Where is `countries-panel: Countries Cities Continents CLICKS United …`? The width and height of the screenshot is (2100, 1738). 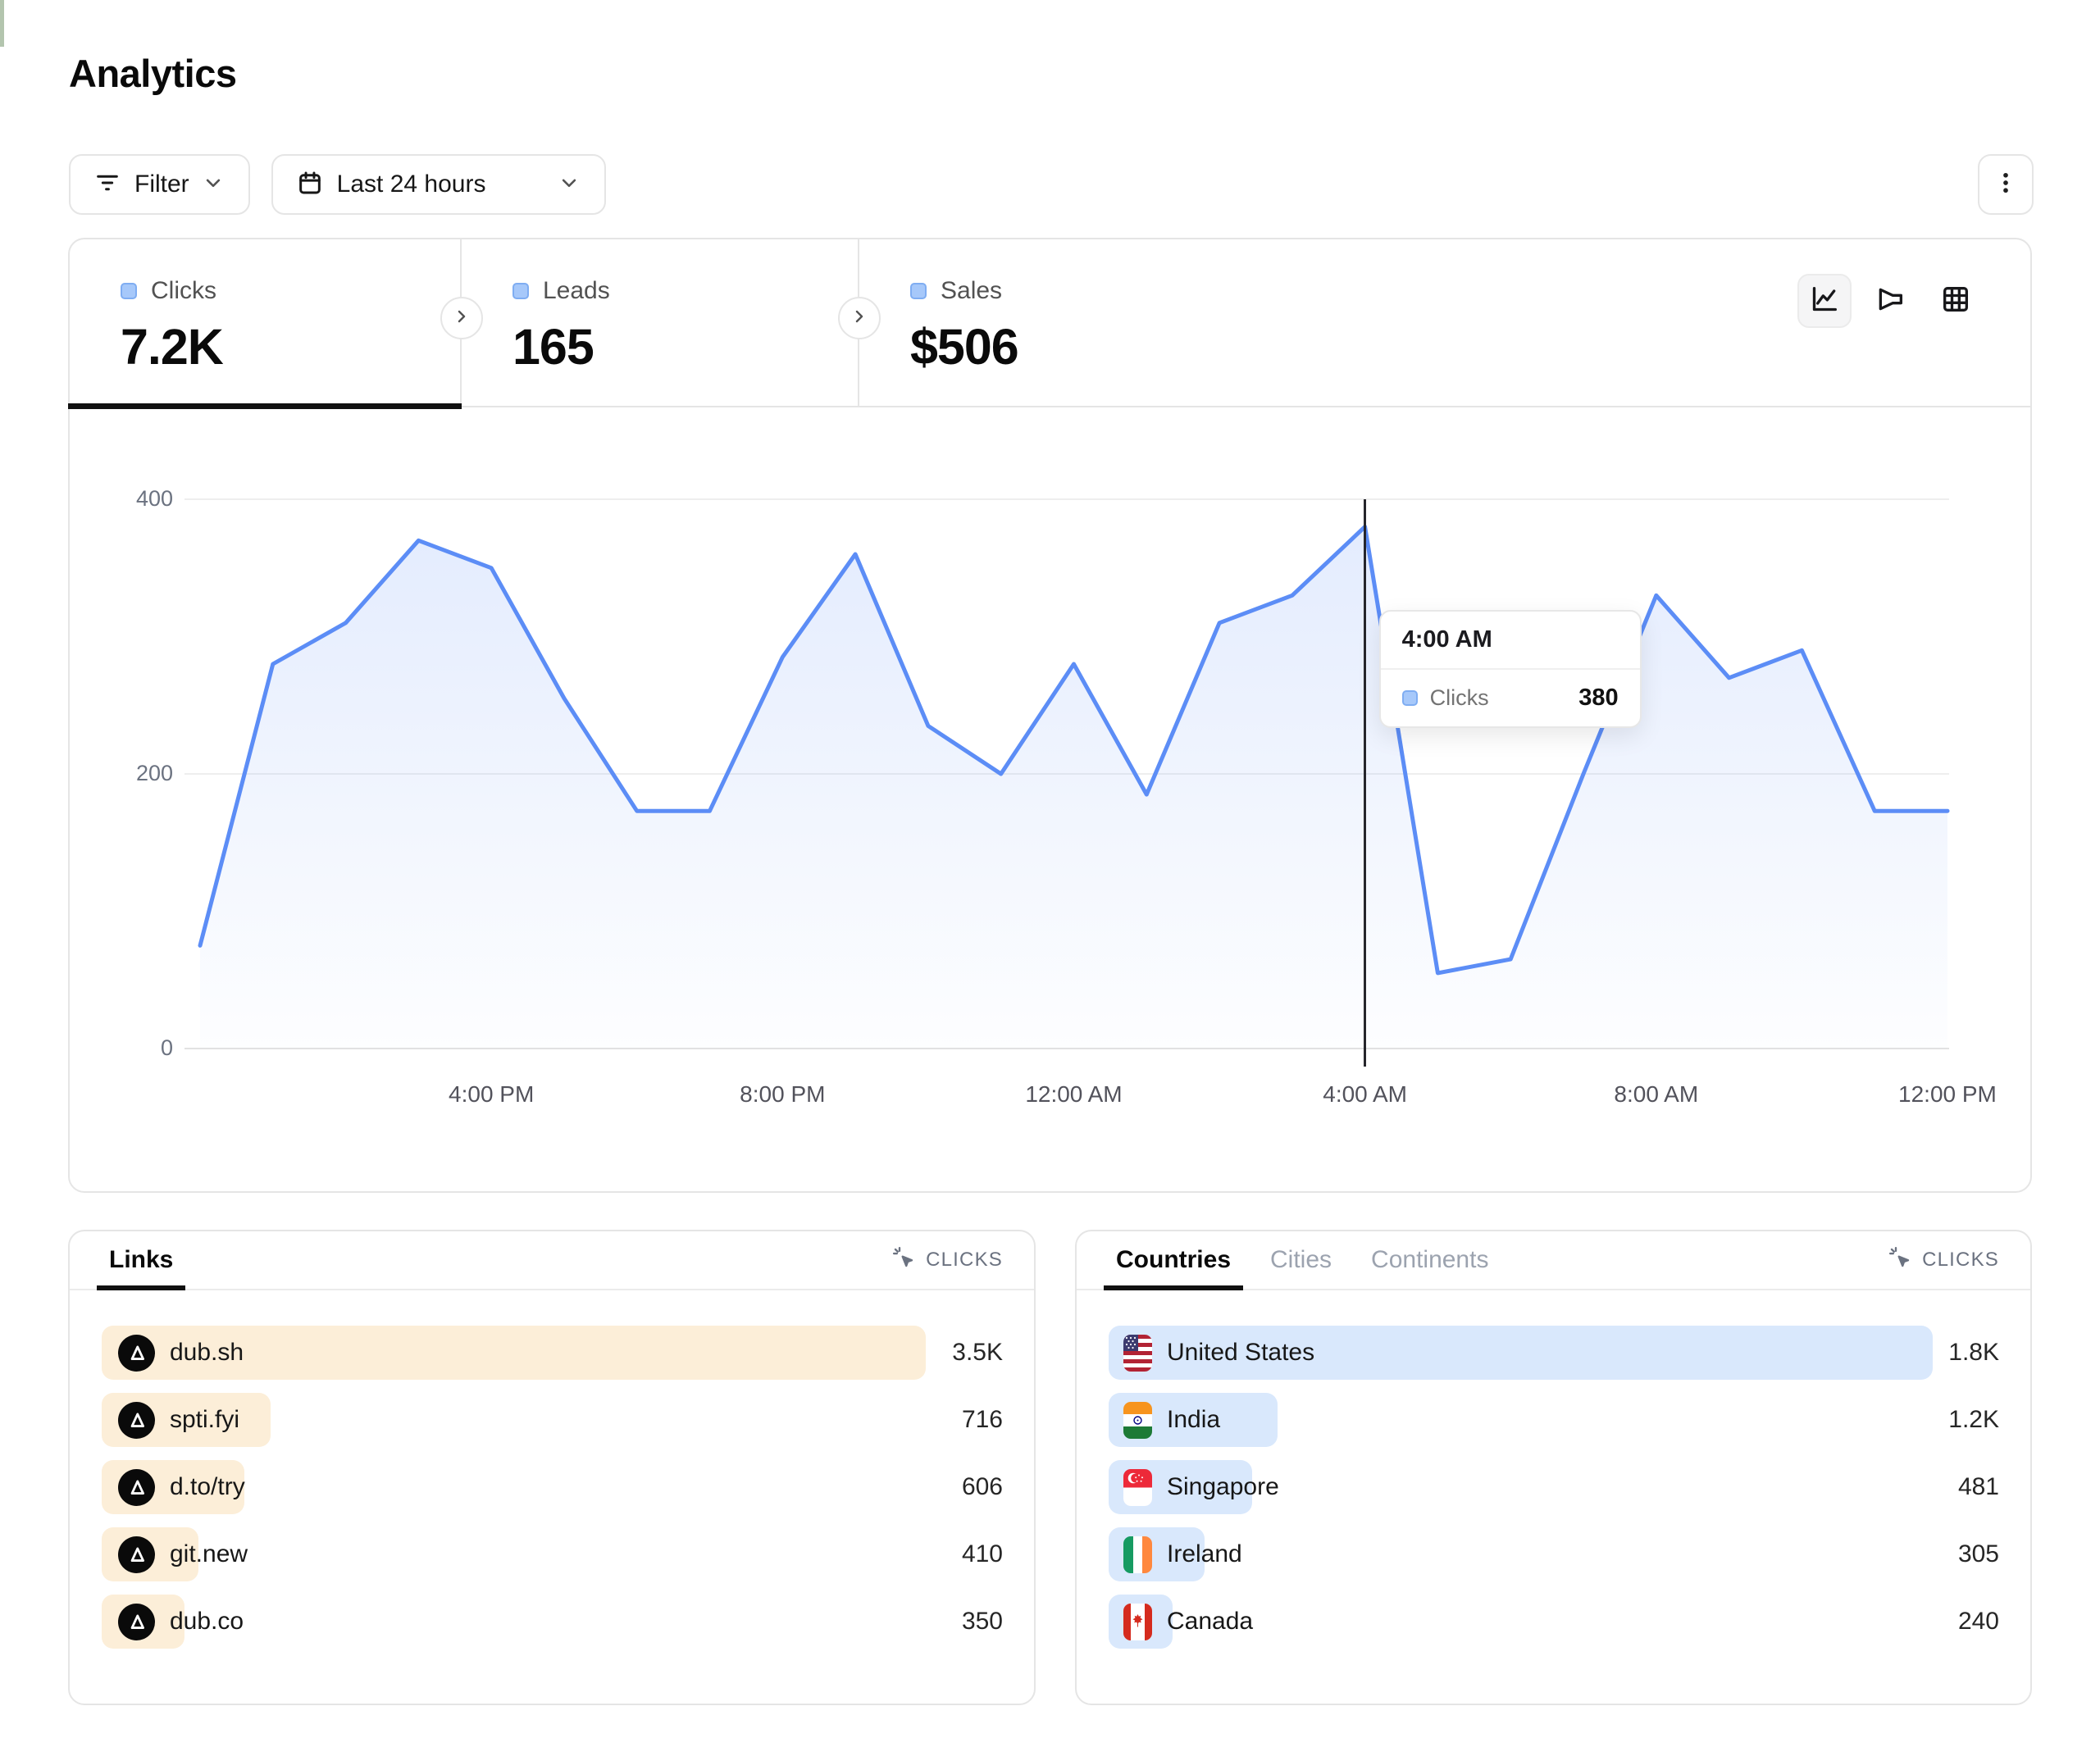 countries-panel: Countries Cities Continents CLICKS United … is located at coordinates (1553, 1467).